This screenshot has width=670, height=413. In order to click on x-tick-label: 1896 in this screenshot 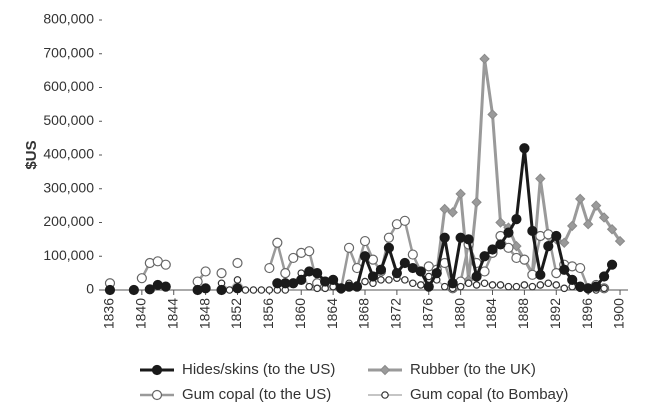, I will do `click(587, 313)`.